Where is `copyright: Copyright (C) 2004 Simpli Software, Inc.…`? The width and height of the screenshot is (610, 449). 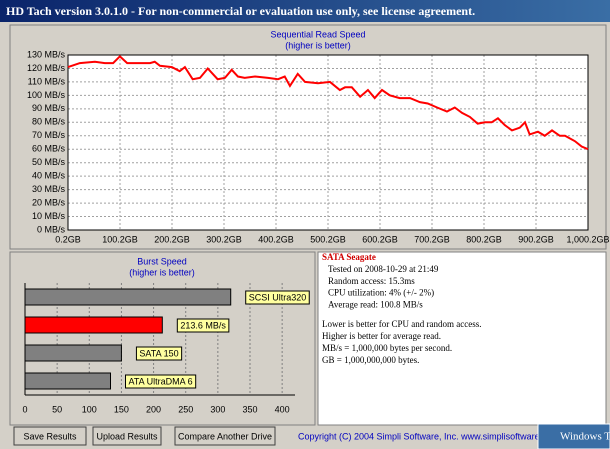 copyright: Copyright (C) 2004 Simpli Software, Inc.… is located at coordinates (428, 436).